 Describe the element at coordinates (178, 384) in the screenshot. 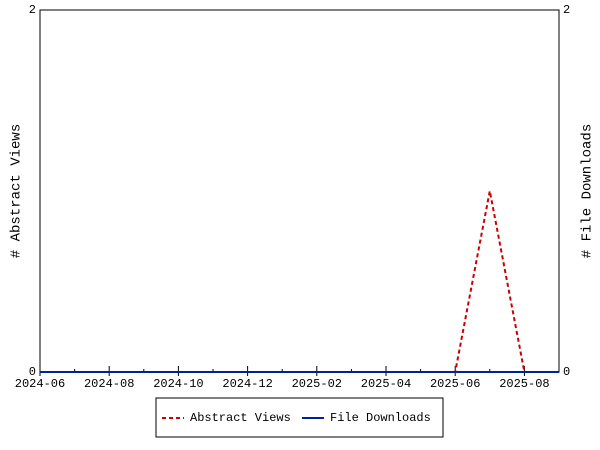

I see `x-tick-label: 2024-10` at that location.